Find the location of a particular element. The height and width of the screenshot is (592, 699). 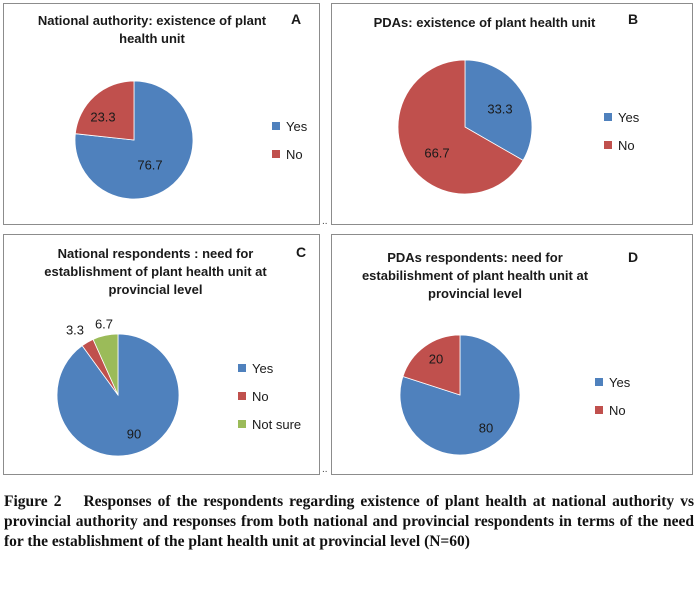

pie-chart-d: 80 20 is located at coordinates (460, 395).